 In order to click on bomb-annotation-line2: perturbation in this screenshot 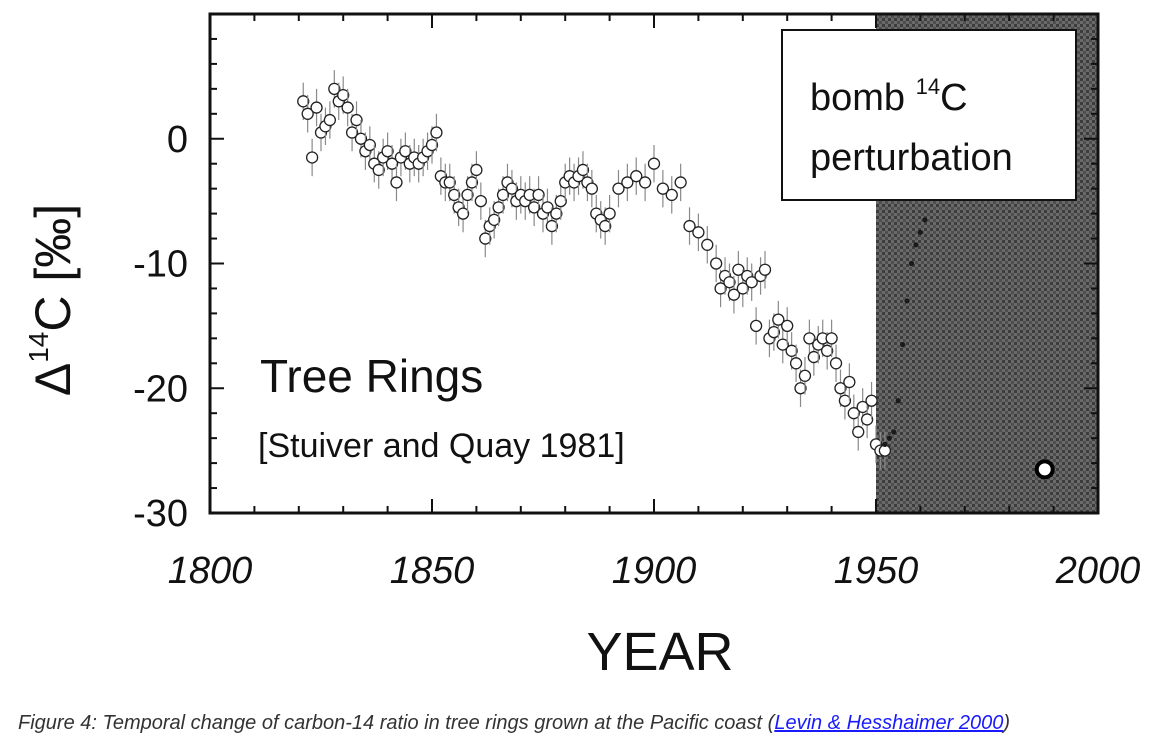, I will do `click(911, 158)`.